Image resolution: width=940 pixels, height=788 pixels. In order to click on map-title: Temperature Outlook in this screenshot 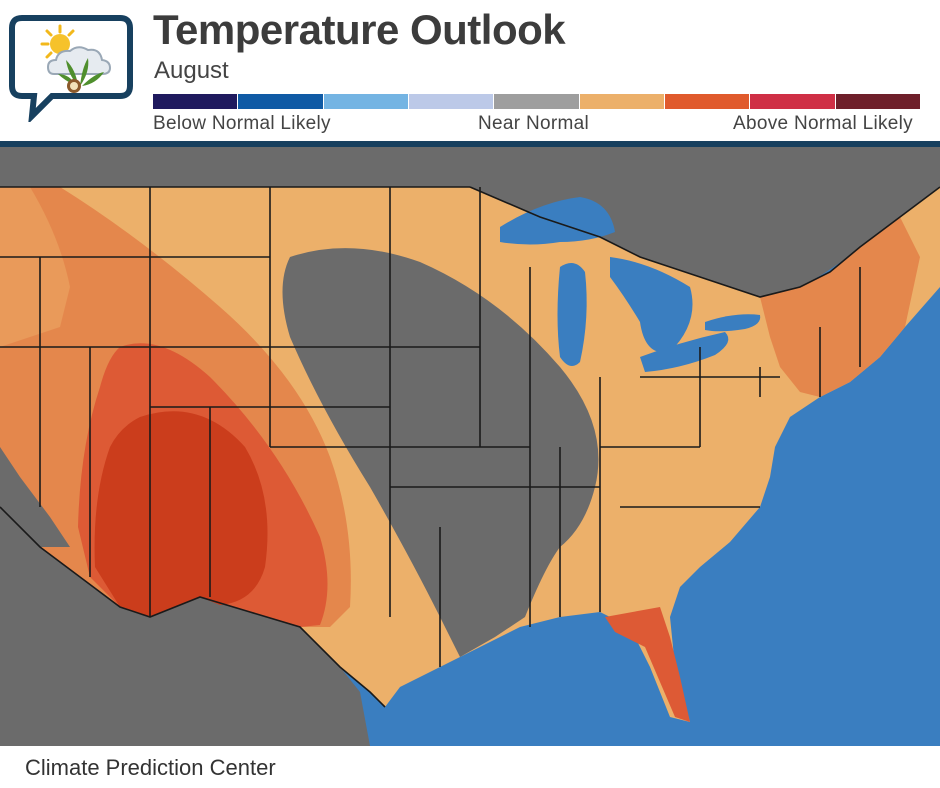, I will do `click(359, 29)`.